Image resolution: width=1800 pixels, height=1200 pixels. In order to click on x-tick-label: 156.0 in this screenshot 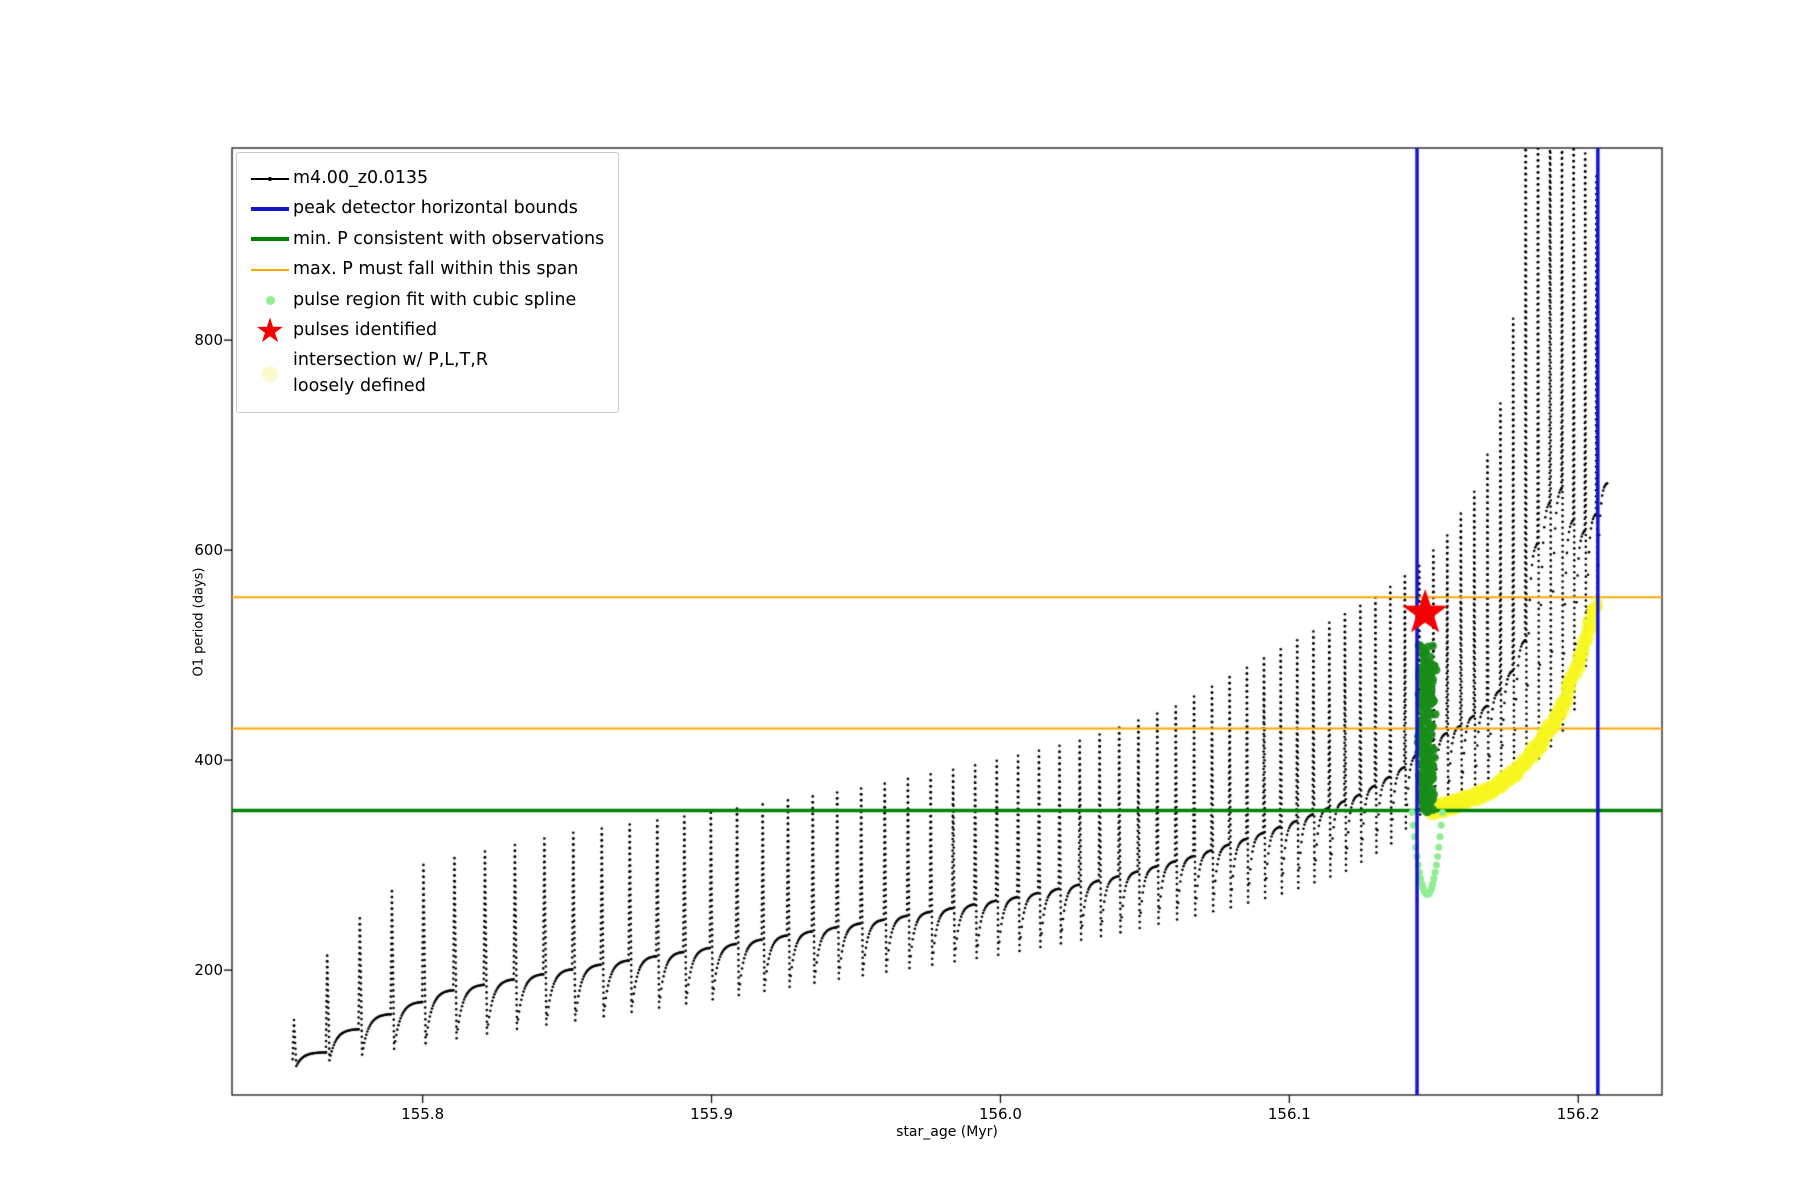, I will do `click(1000, 1114)`.